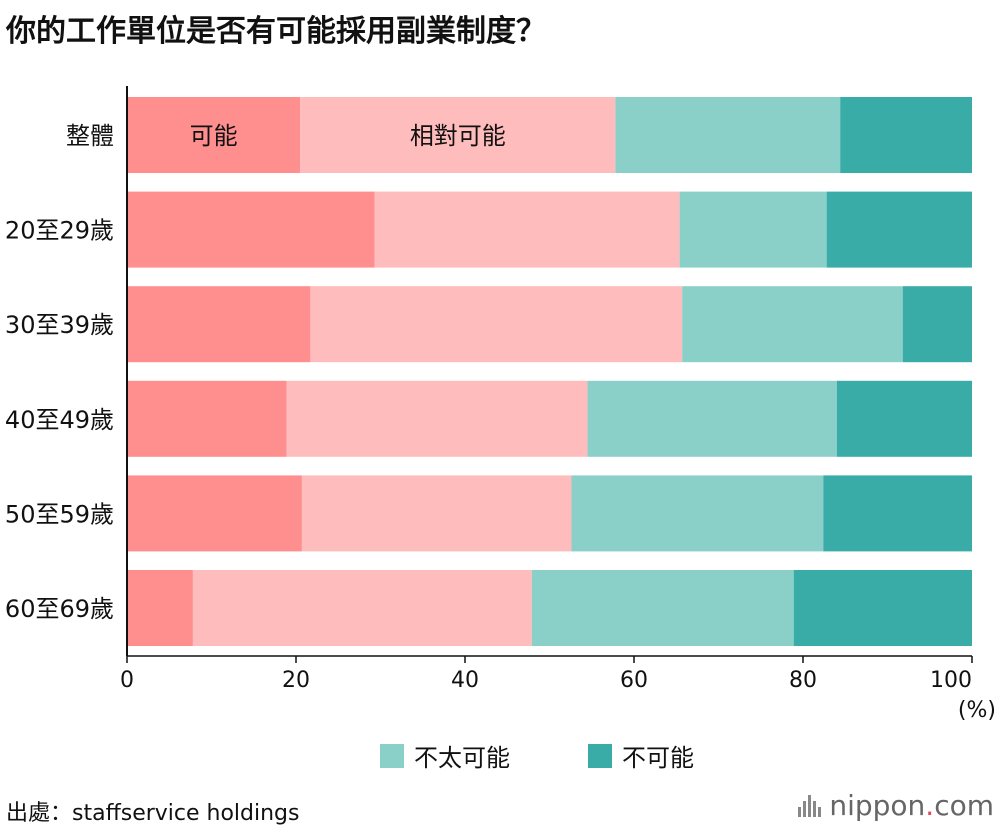 Image resolution: width=1000 pixels, height=830 pixels. What do you see at coordinates (392, 755) in the screenshot?
I see `legend-swatch-not-very-possible` at bounding box center [392, 755].